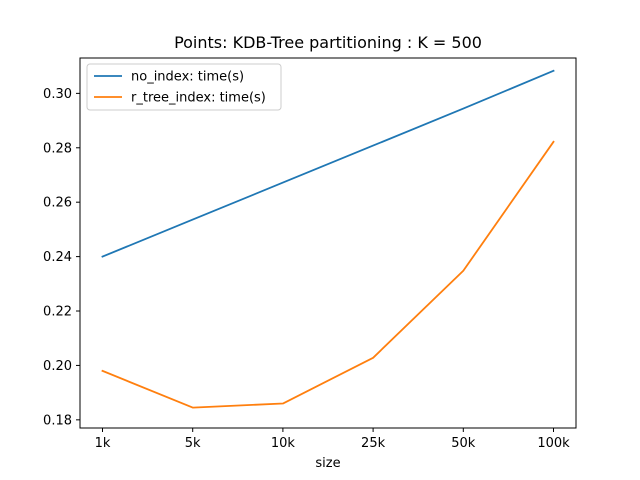  Describe the element at coordinates (103, 443) in the screenshot. I see `x-tick-label: 1k` at that location.